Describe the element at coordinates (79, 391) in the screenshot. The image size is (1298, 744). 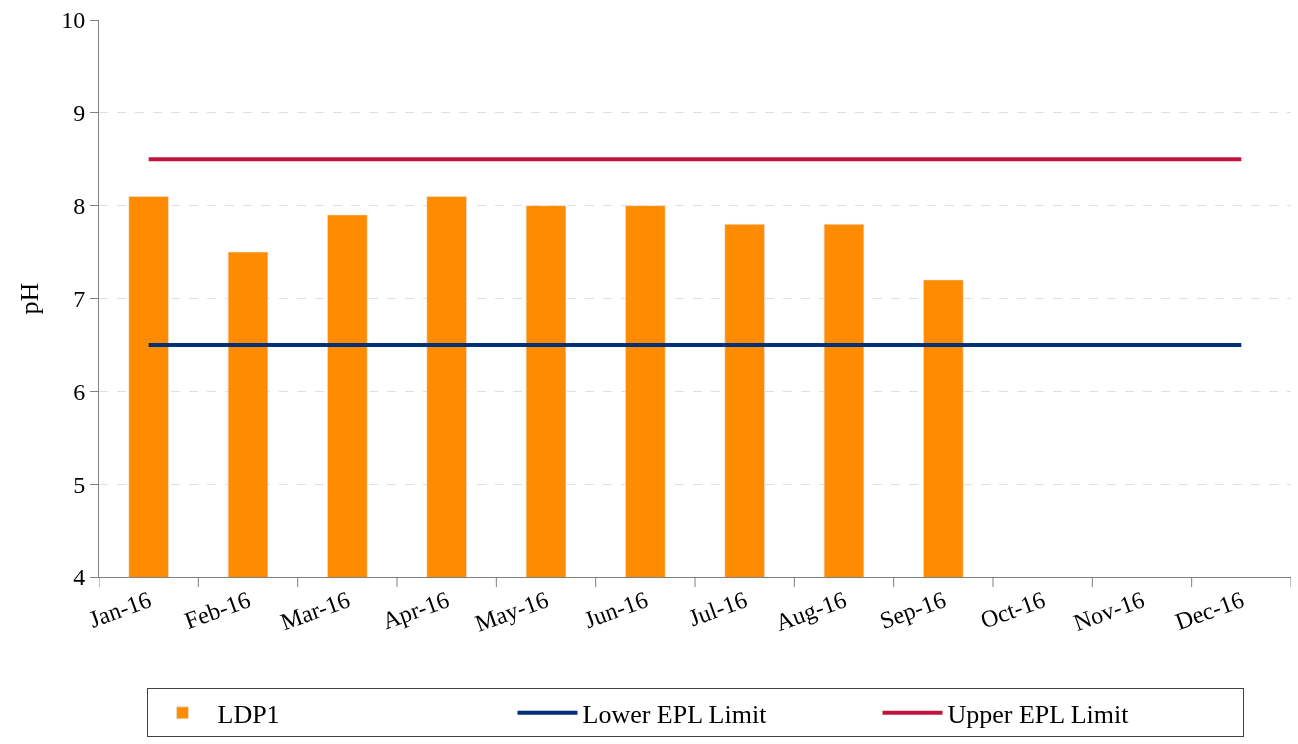
I see `y-tick-label: 6` at that location.